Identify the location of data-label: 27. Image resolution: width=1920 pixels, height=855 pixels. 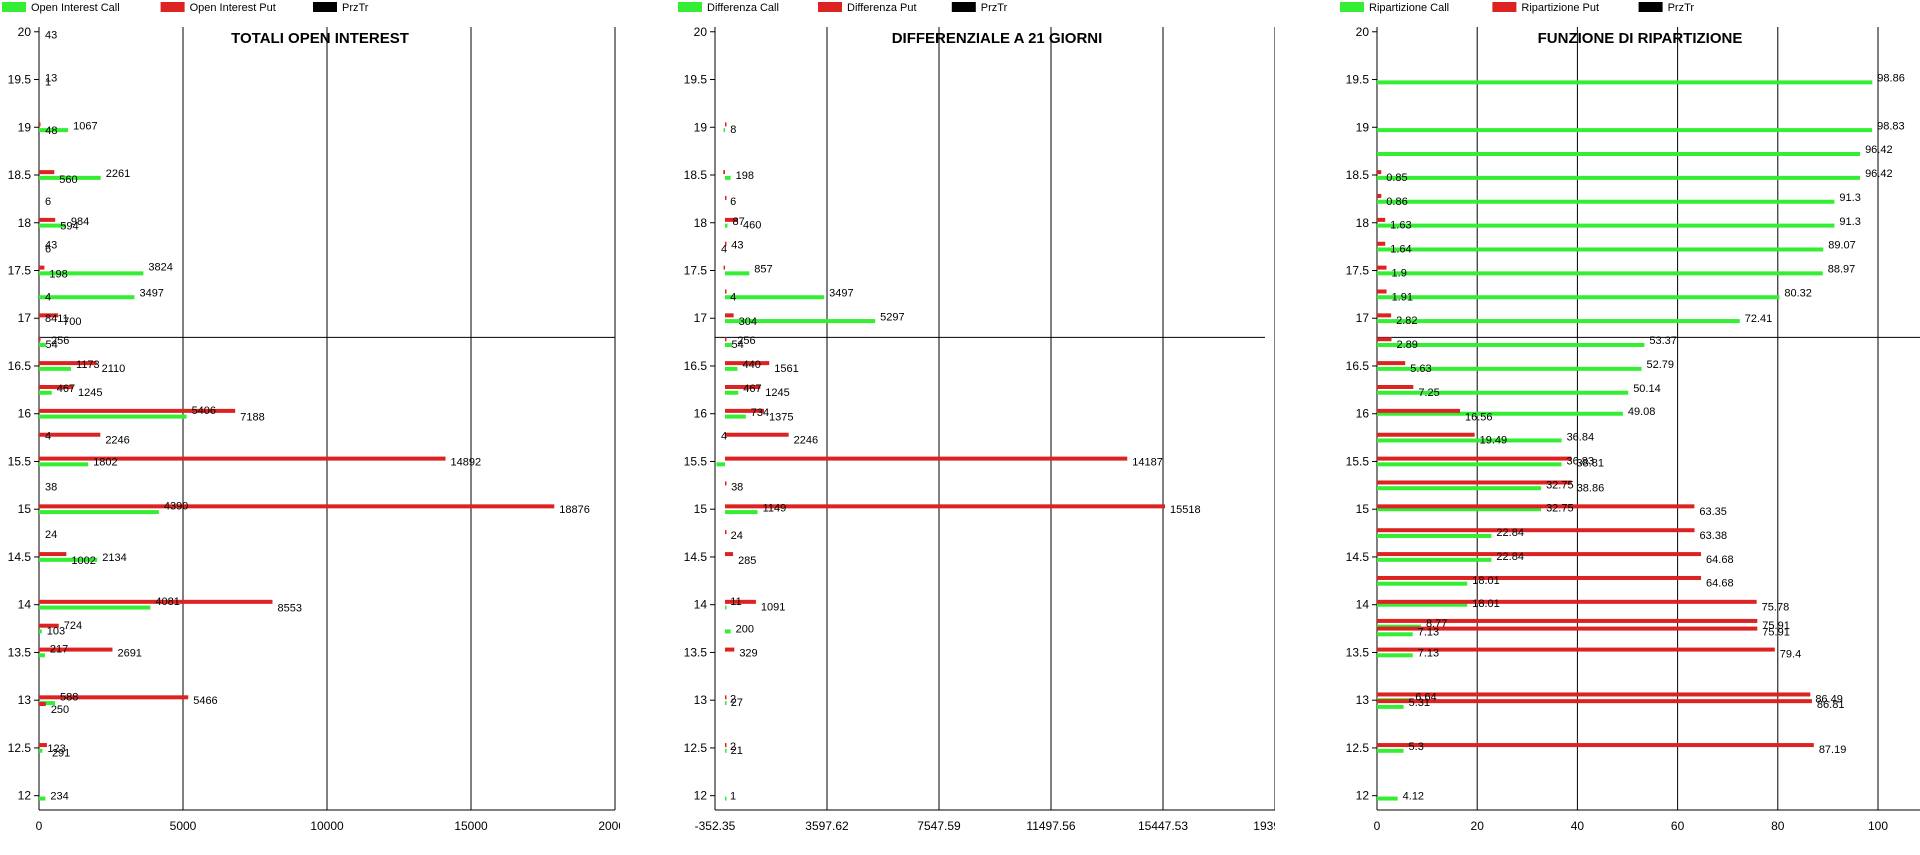
(737, 703).